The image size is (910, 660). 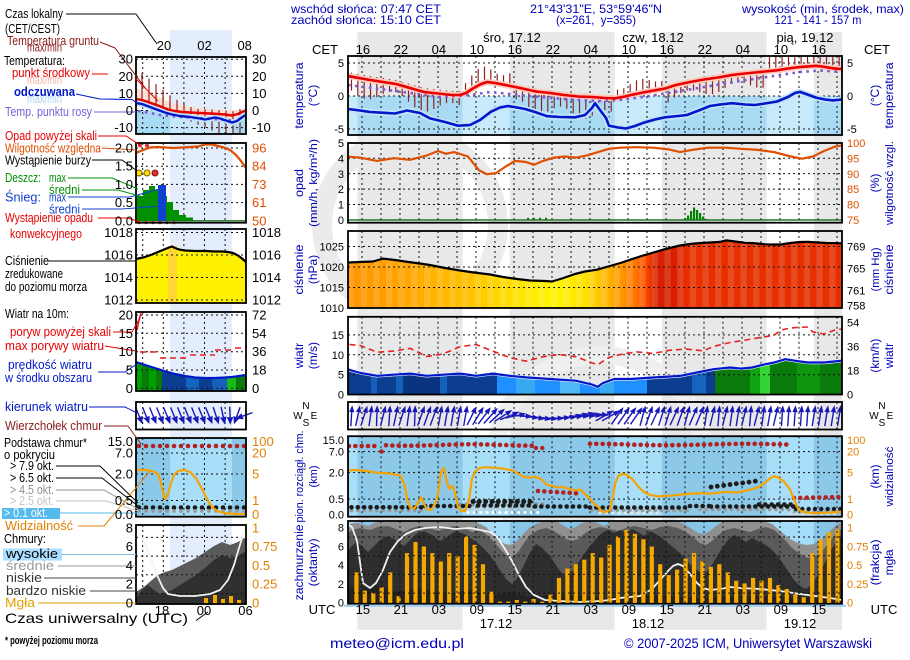 I want to click on svg-text: 36, so click(x=853, y=348).